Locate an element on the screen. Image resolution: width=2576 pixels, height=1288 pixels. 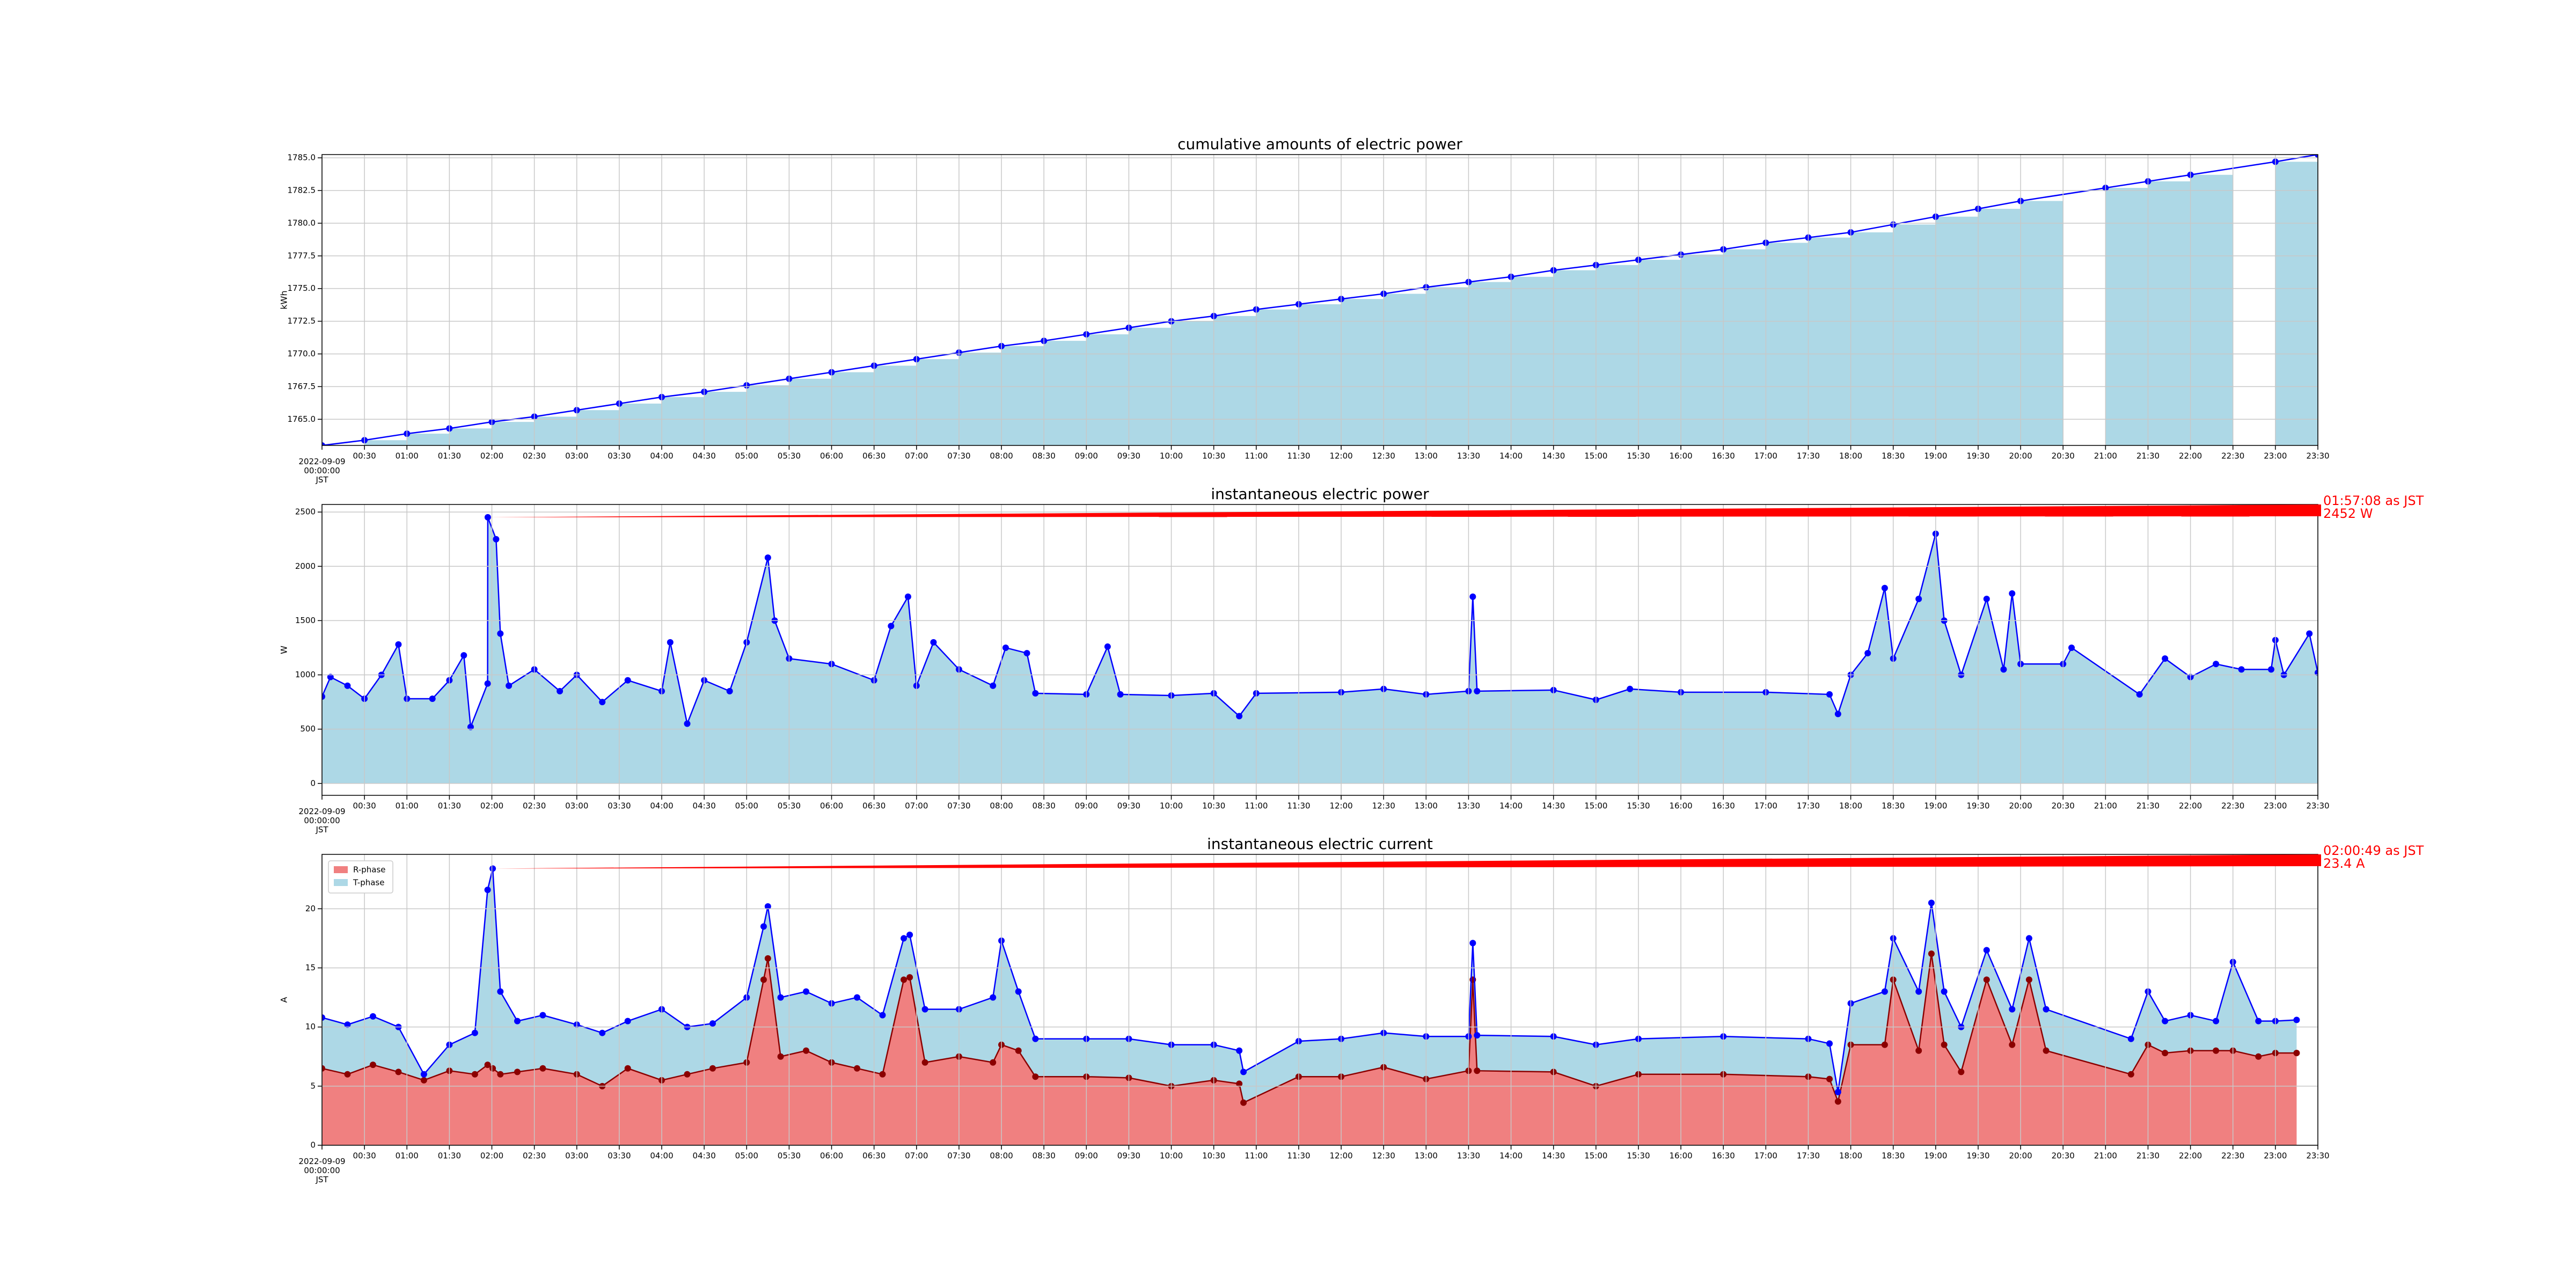
x-tick-label: 01:00 is located at coordinates (407, 806).